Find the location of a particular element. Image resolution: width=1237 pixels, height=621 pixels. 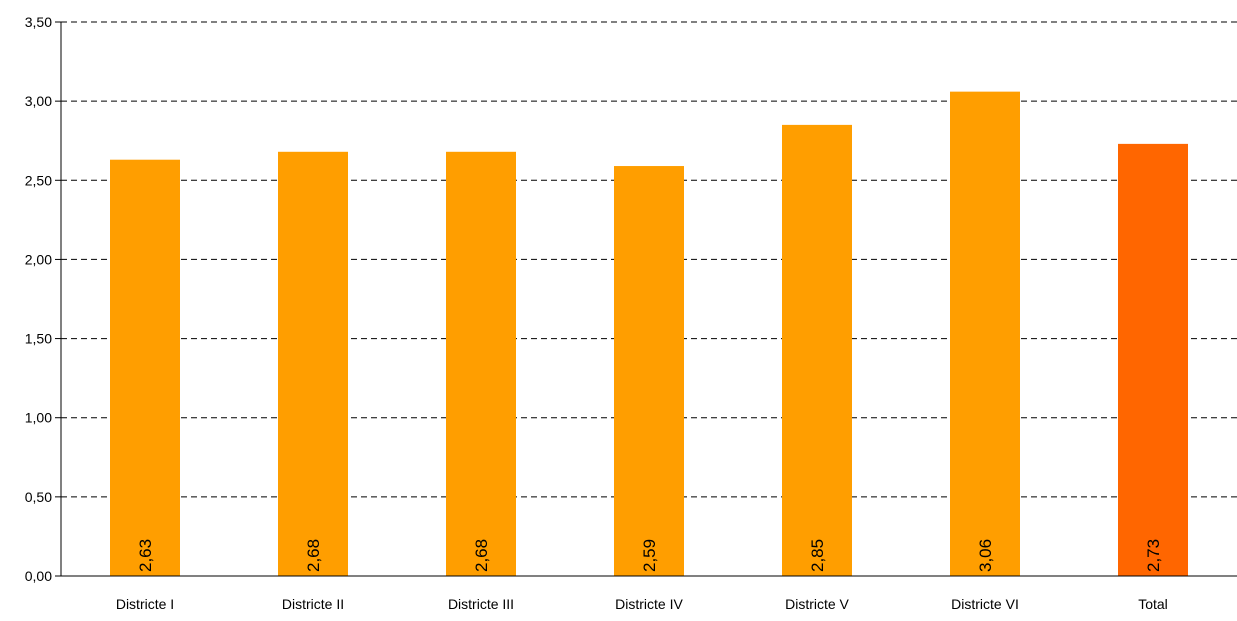

y-tick-label: 0,50 is located at coordinates (38, 497).